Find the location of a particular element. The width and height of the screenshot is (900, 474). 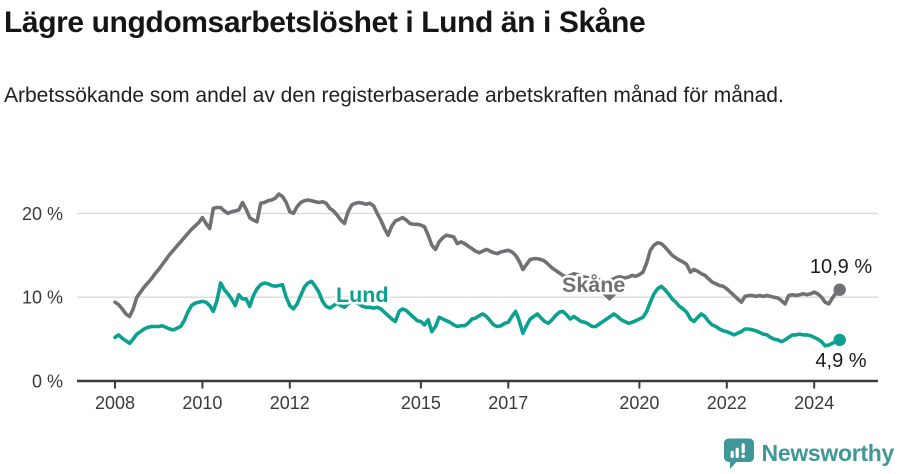

newsworthy-logo: Newsworthy is located at coordinates (808, 453).